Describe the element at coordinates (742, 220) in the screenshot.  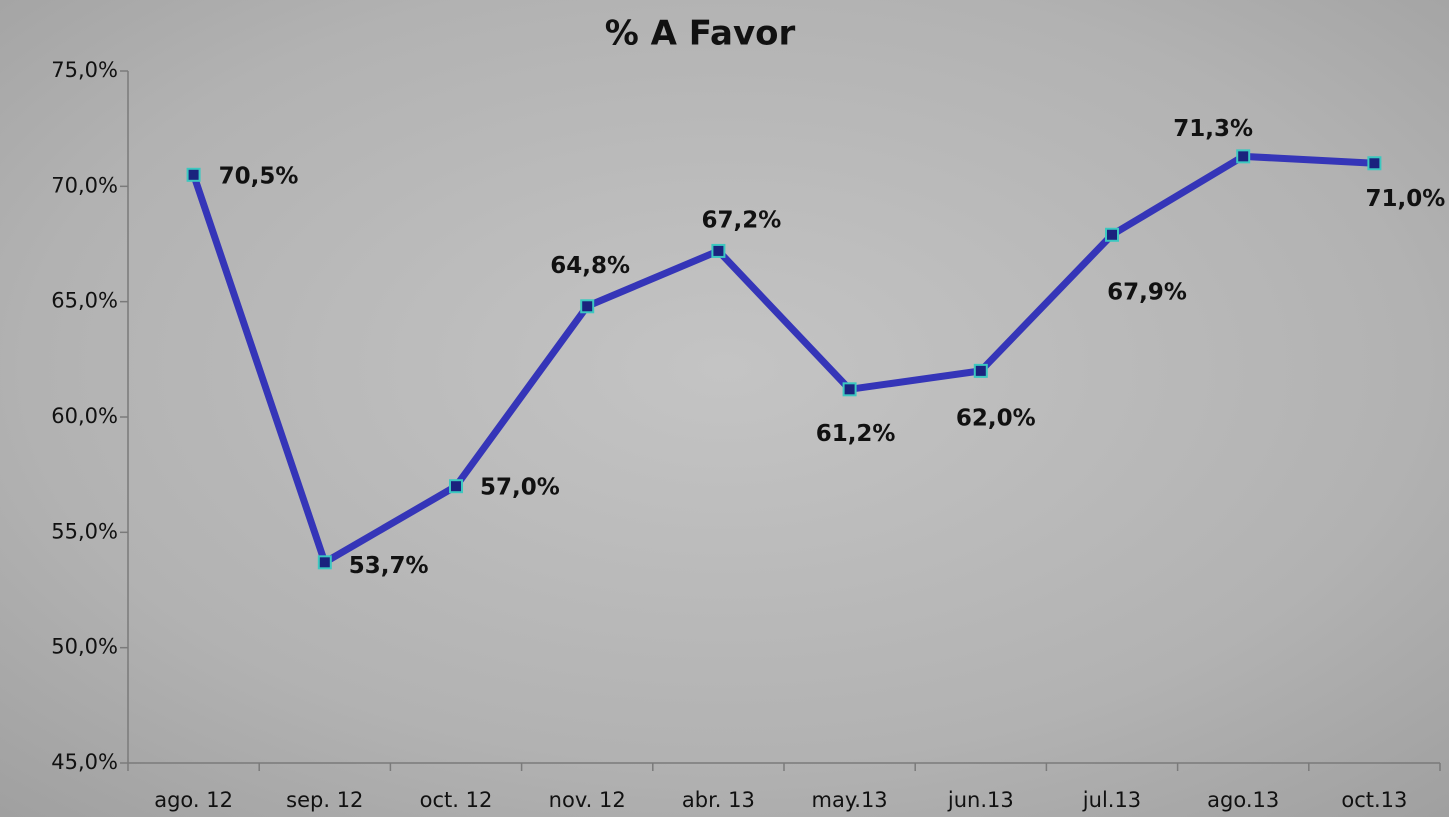
I see `data-label: 67,2%` at that location.